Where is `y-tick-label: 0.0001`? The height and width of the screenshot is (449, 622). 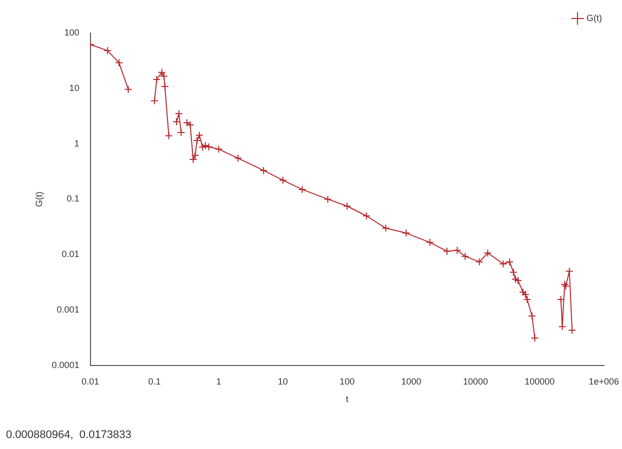
y-tick-label: 0.0001 is located at coordinates (66, 365).